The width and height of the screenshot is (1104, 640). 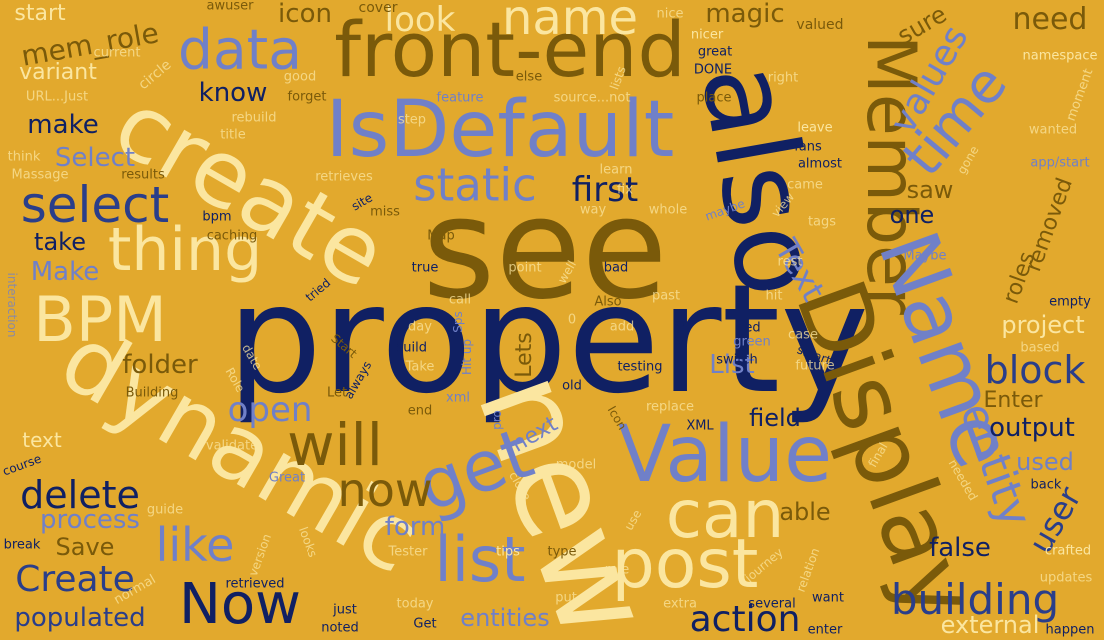 What do you see at coordinates (260, 555) in the screenshot?
I see `word-version: version` at bounding box center [260, 555].